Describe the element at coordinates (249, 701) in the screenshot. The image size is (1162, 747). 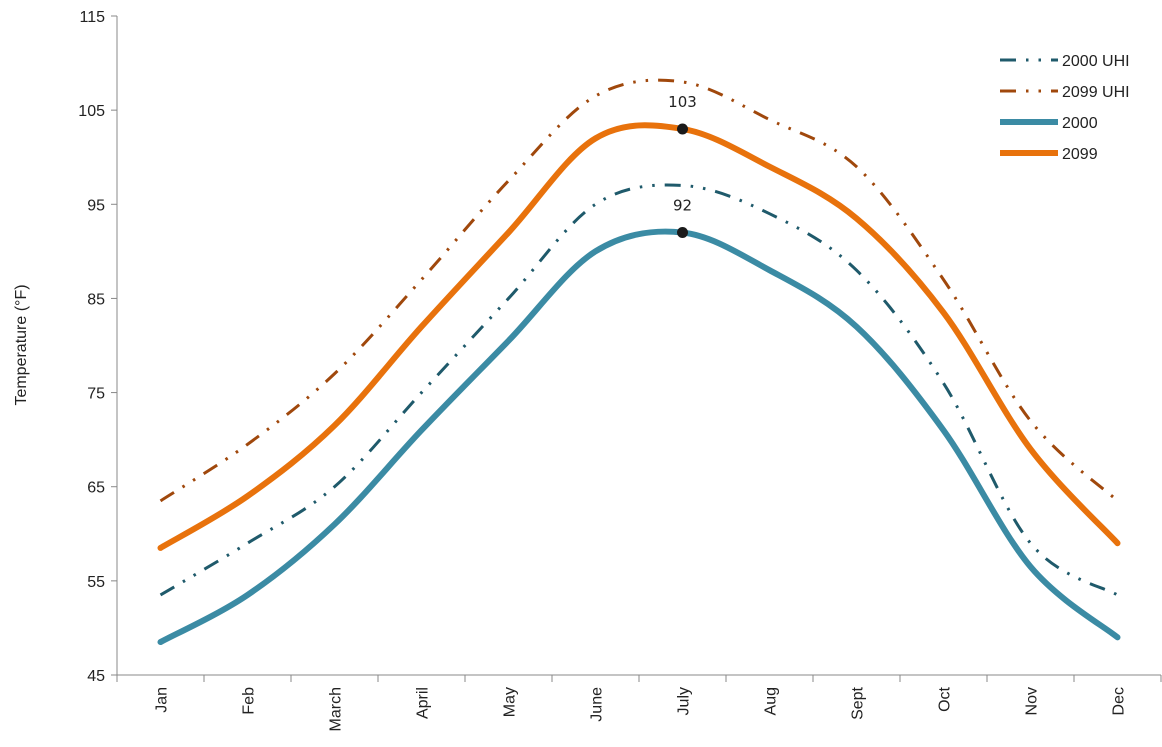
I see `x-tick-label: Feb` at that location.